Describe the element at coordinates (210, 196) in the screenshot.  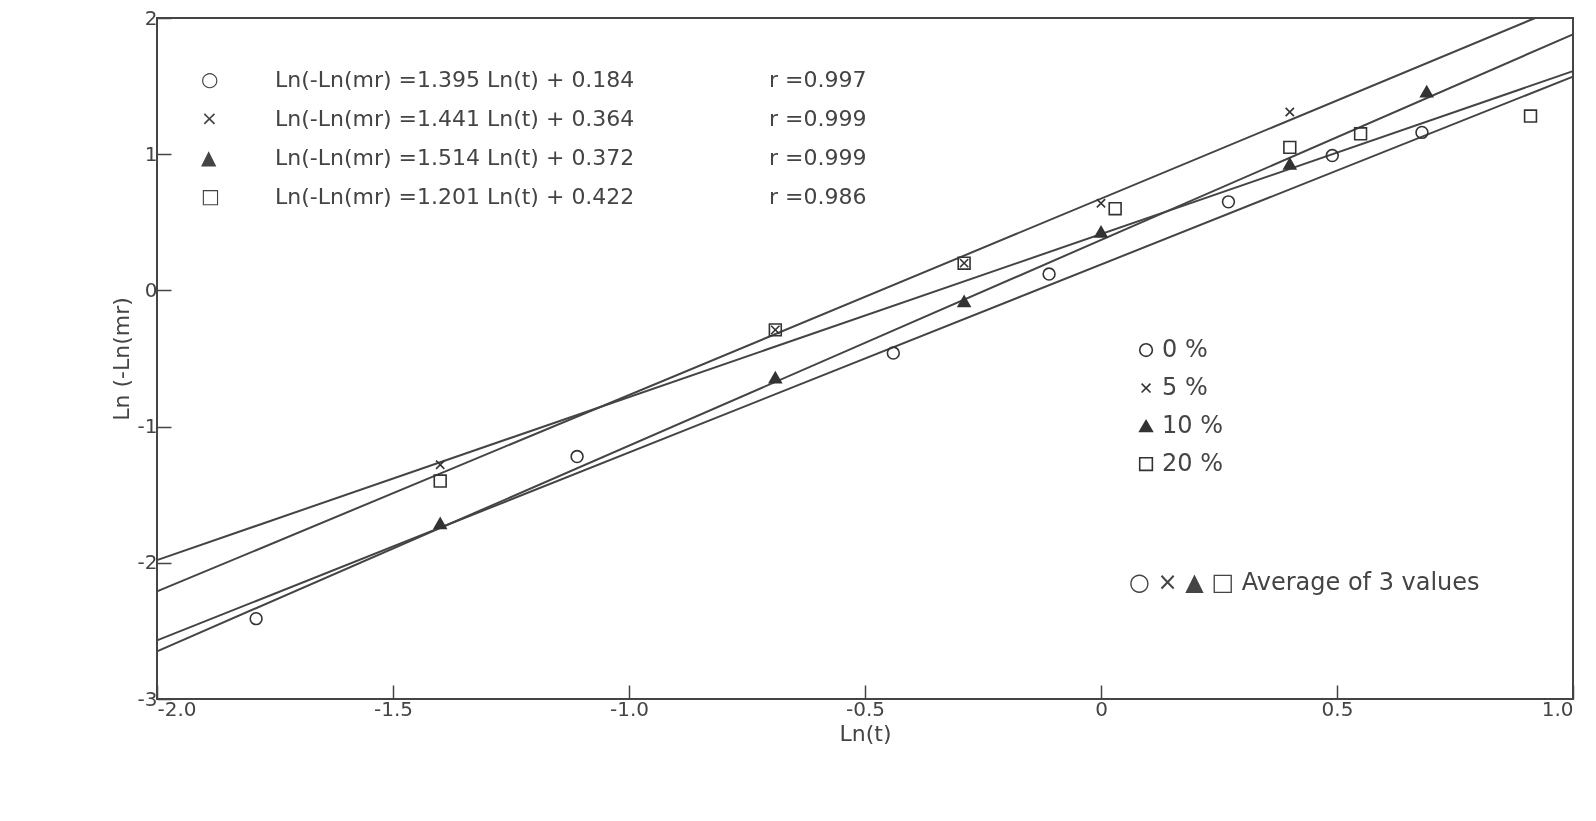
I see `annotation: □` at that location.